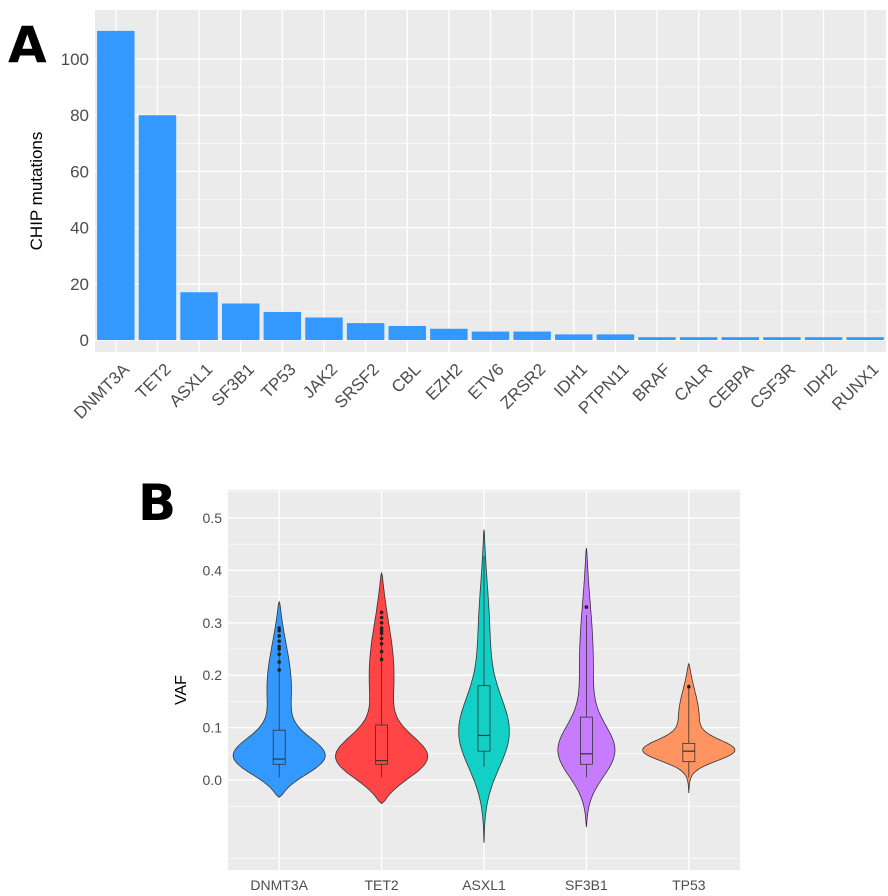 This screenshot has height=896, width=888. Describe the element at coordinates (406, 378) in the screenshot. I see `x-tick-label: CBL` at that location.